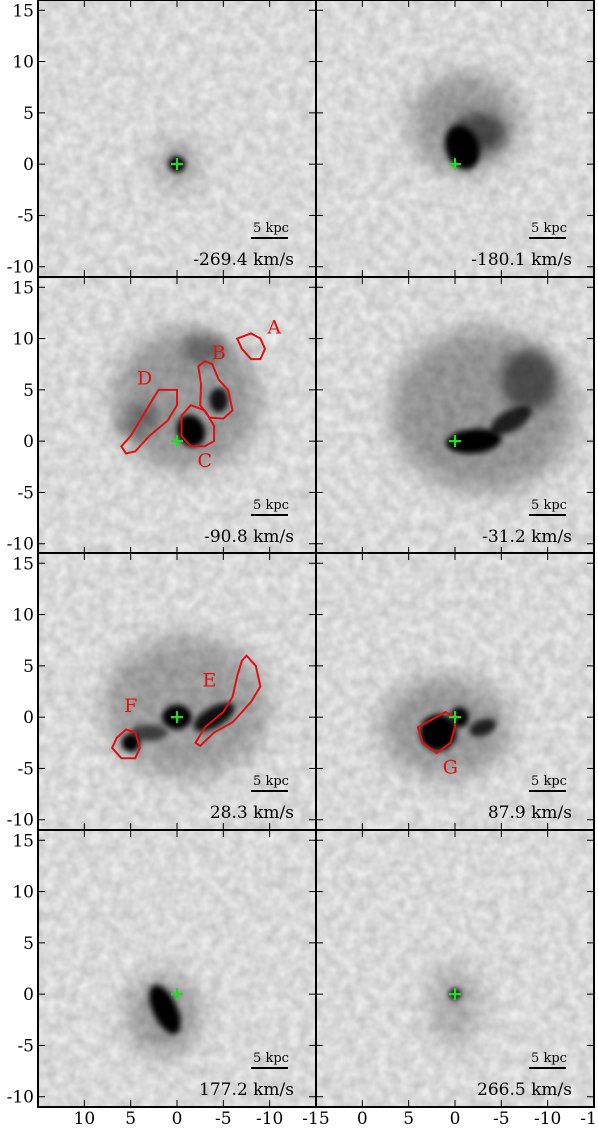 This screenshot has width=598, height=1131. I want to click on channel-panel: 5 kpc -31.2 km/s, so click(455, 415).